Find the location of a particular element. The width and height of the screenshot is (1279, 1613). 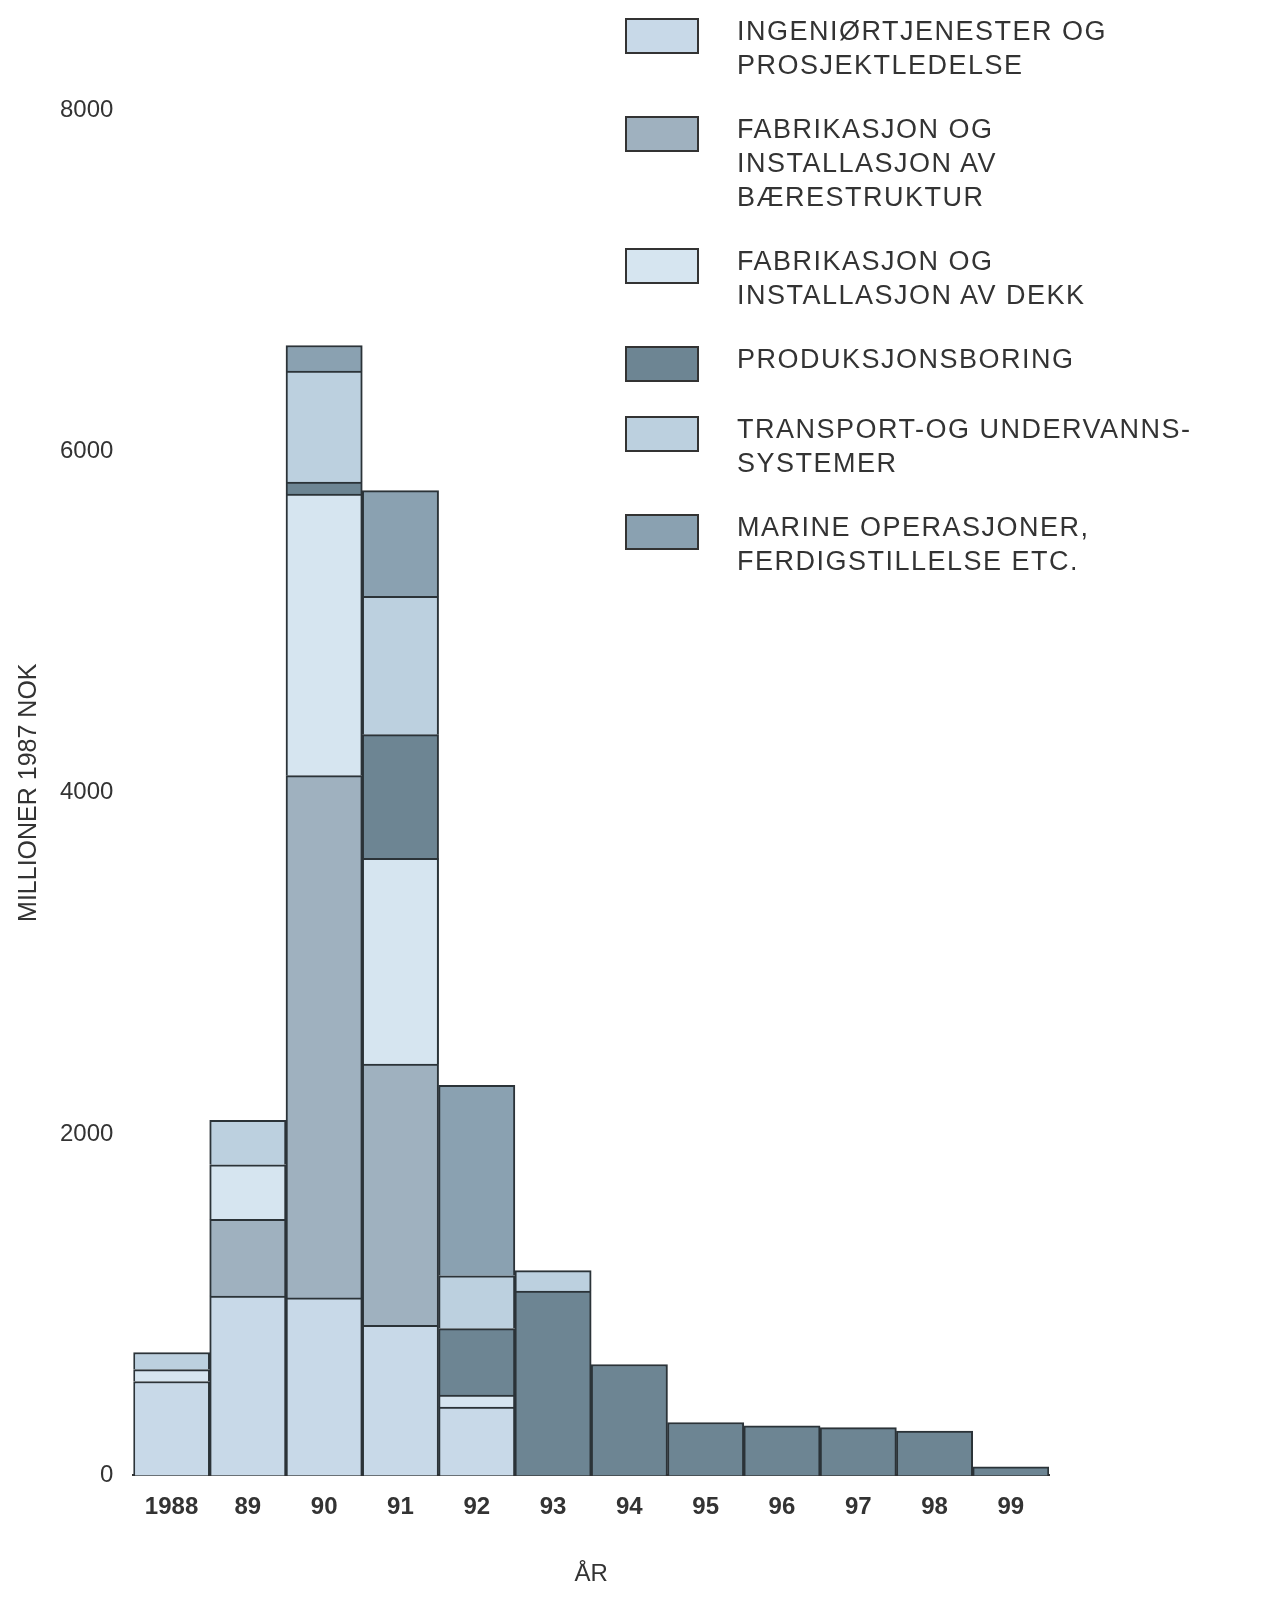

y-tick-label: 6000 is located at coordinates (87, 449).